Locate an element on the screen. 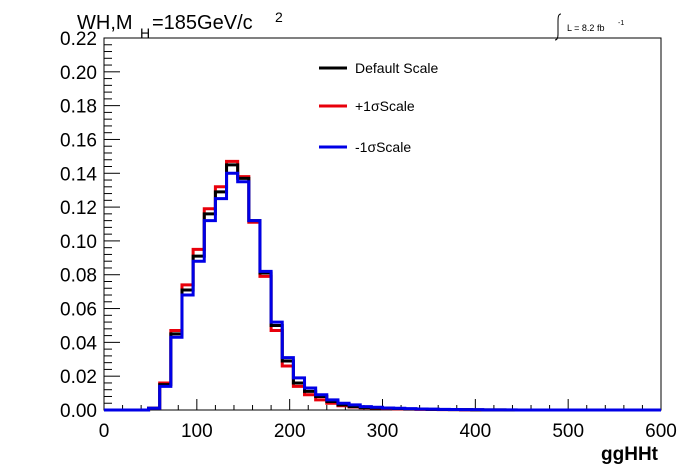 The image size is (696, 472). y-tick-label: 0.16 is located at coordinates (78, 140).